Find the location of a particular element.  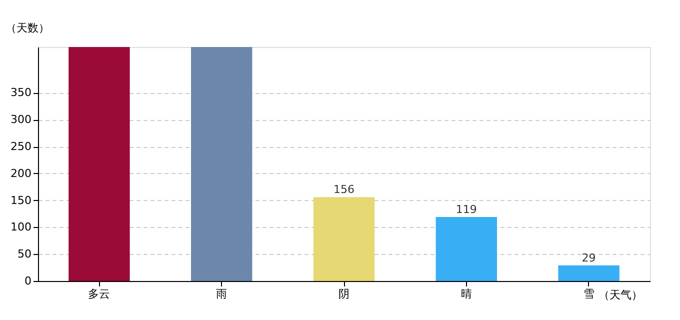

x-tick-label: 多云 is located at coordinates (99, 294).